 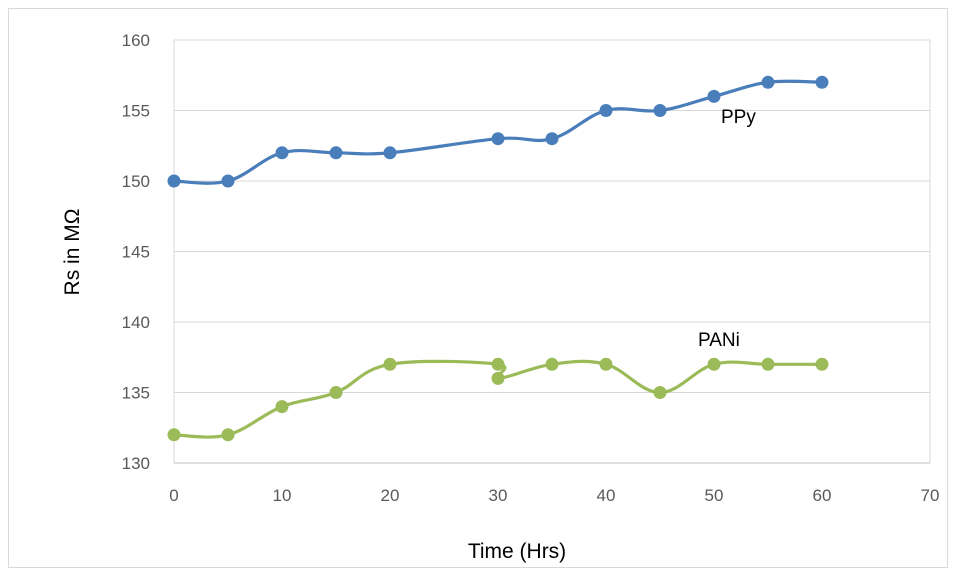 I want to click on x-axis-title: Time (Hrs), so click(x=517, y=551).